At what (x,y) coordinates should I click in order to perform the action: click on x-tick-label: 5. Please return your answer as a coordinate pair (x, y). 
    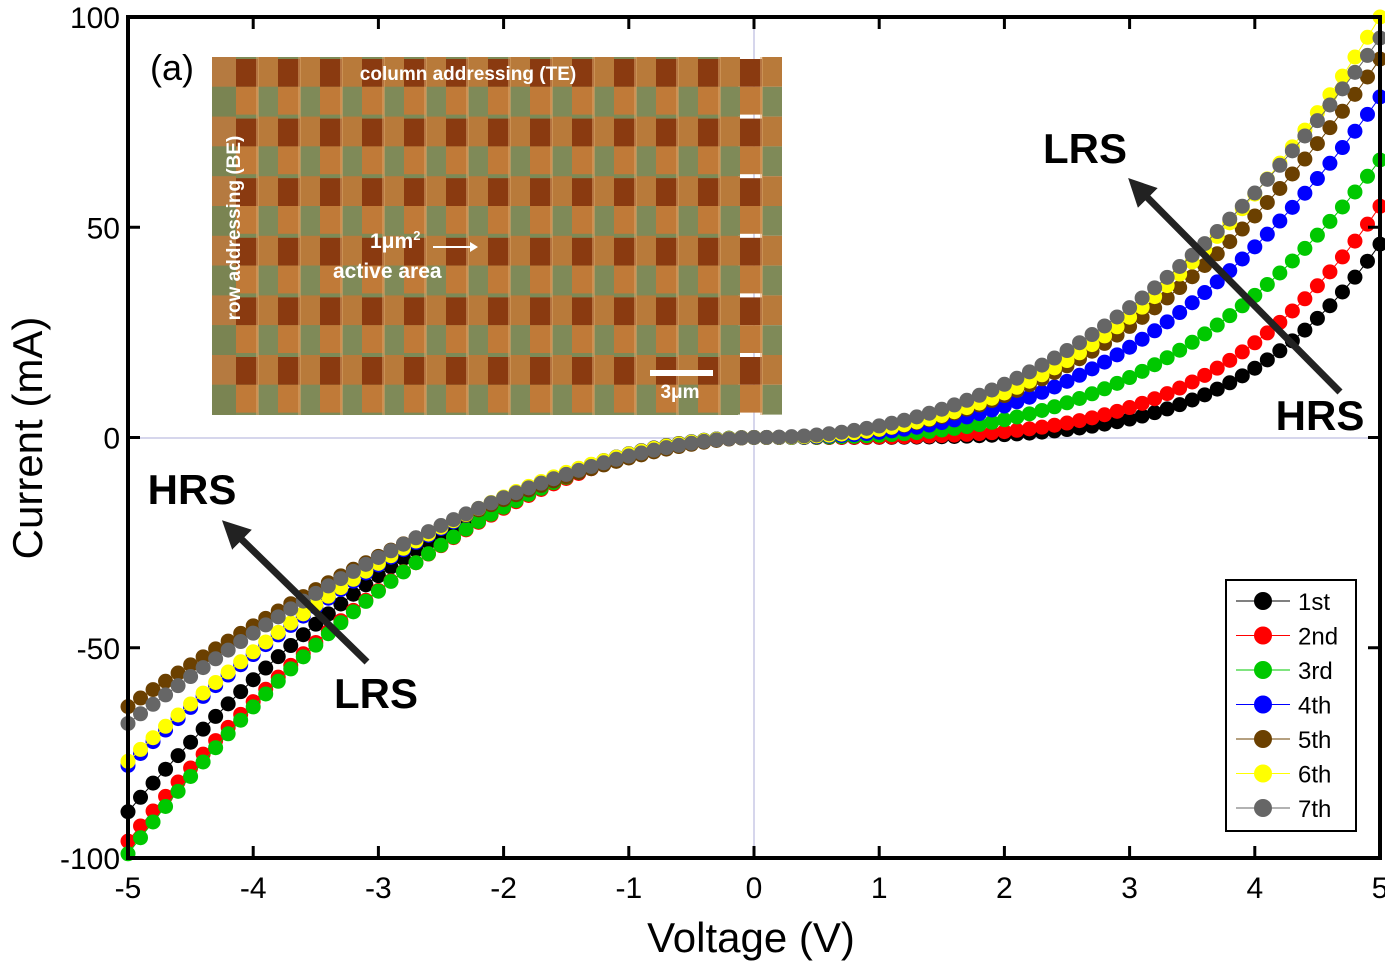
    Looking at the image, I should click on (1378, 888).